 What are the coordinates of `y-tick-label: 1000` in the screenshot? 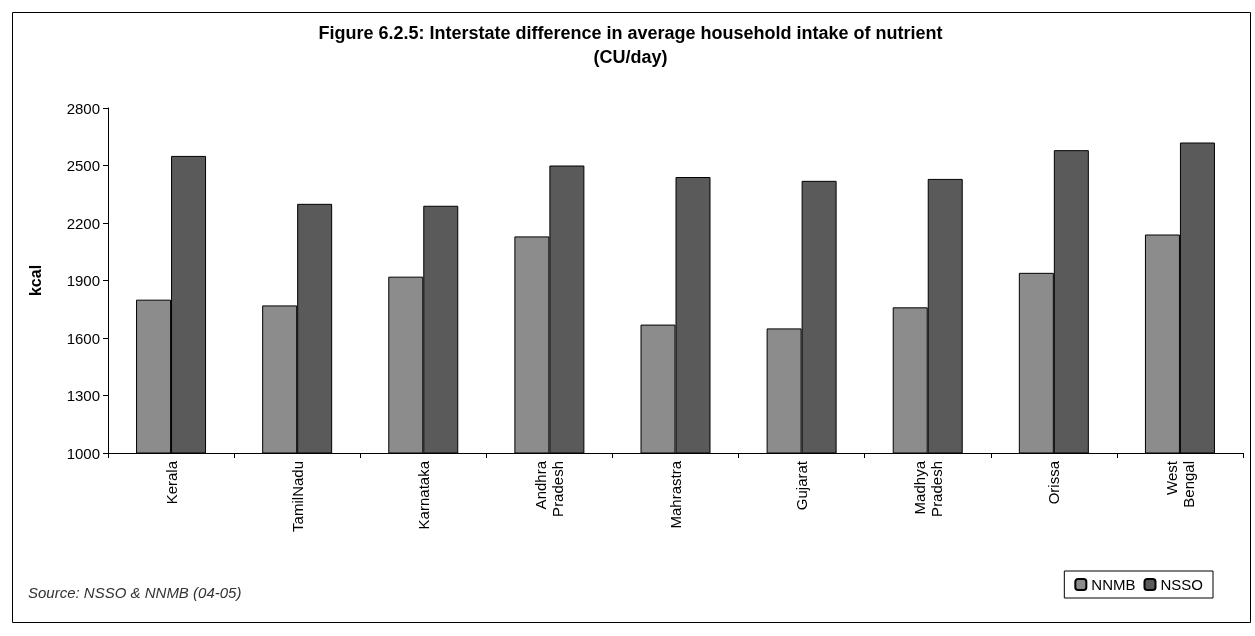 It's located at (83, 453).